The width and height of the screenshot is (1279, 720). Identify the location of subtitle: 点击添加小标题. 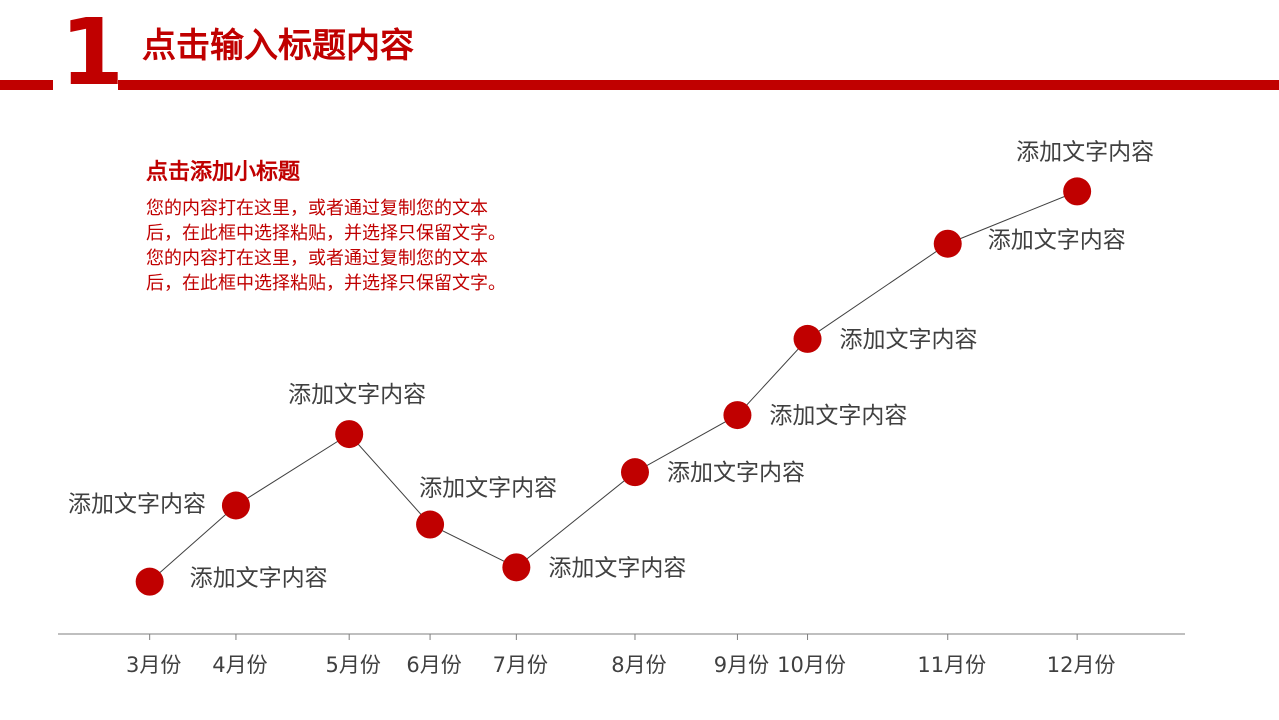
(223, 172).